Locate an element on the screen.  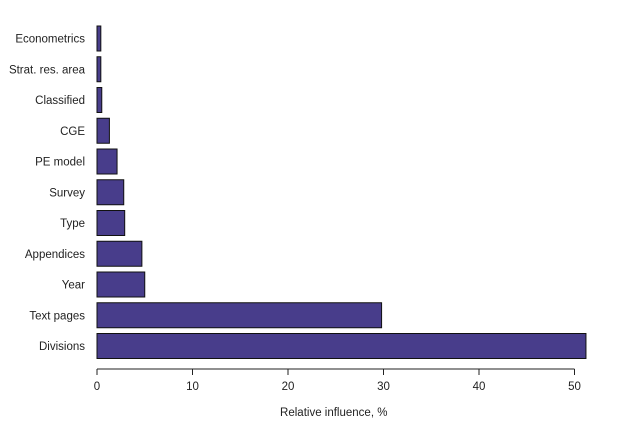
bar-econometrics is located at coordinates (99, 38).